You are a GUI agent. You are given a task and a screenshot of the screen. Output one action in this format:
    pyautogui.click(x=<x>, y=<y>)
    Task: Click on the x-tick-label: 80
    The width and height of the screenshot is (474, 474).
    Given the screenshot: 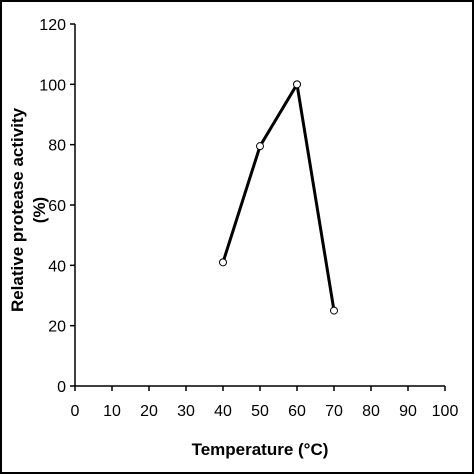 What is the action you would take?
    pyautogui.click(x=371, y=411)
    